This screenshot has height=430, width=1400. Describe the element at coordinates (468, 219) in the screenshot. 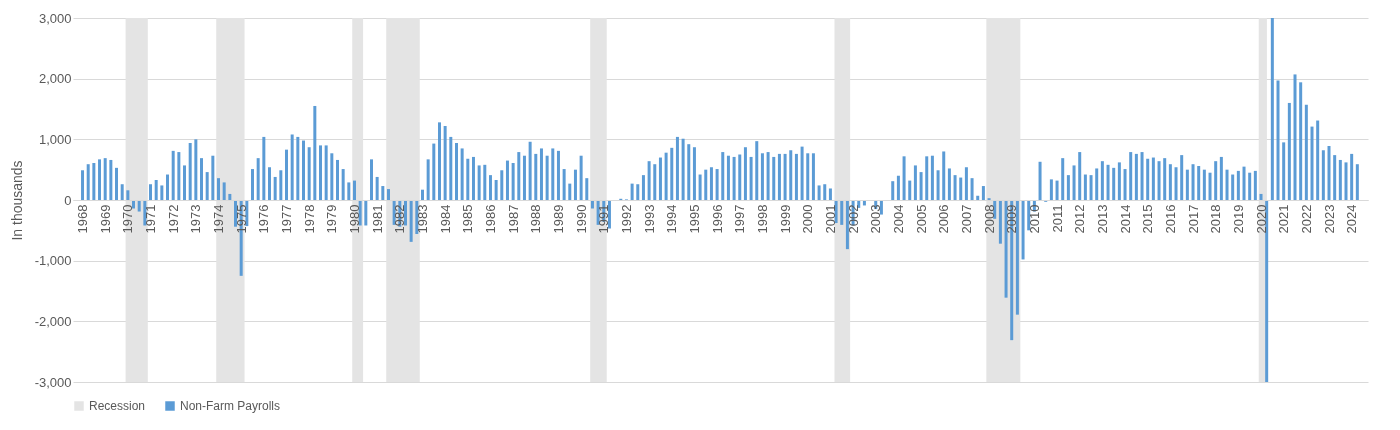

I see `x-tick-label: 1985` at that location.